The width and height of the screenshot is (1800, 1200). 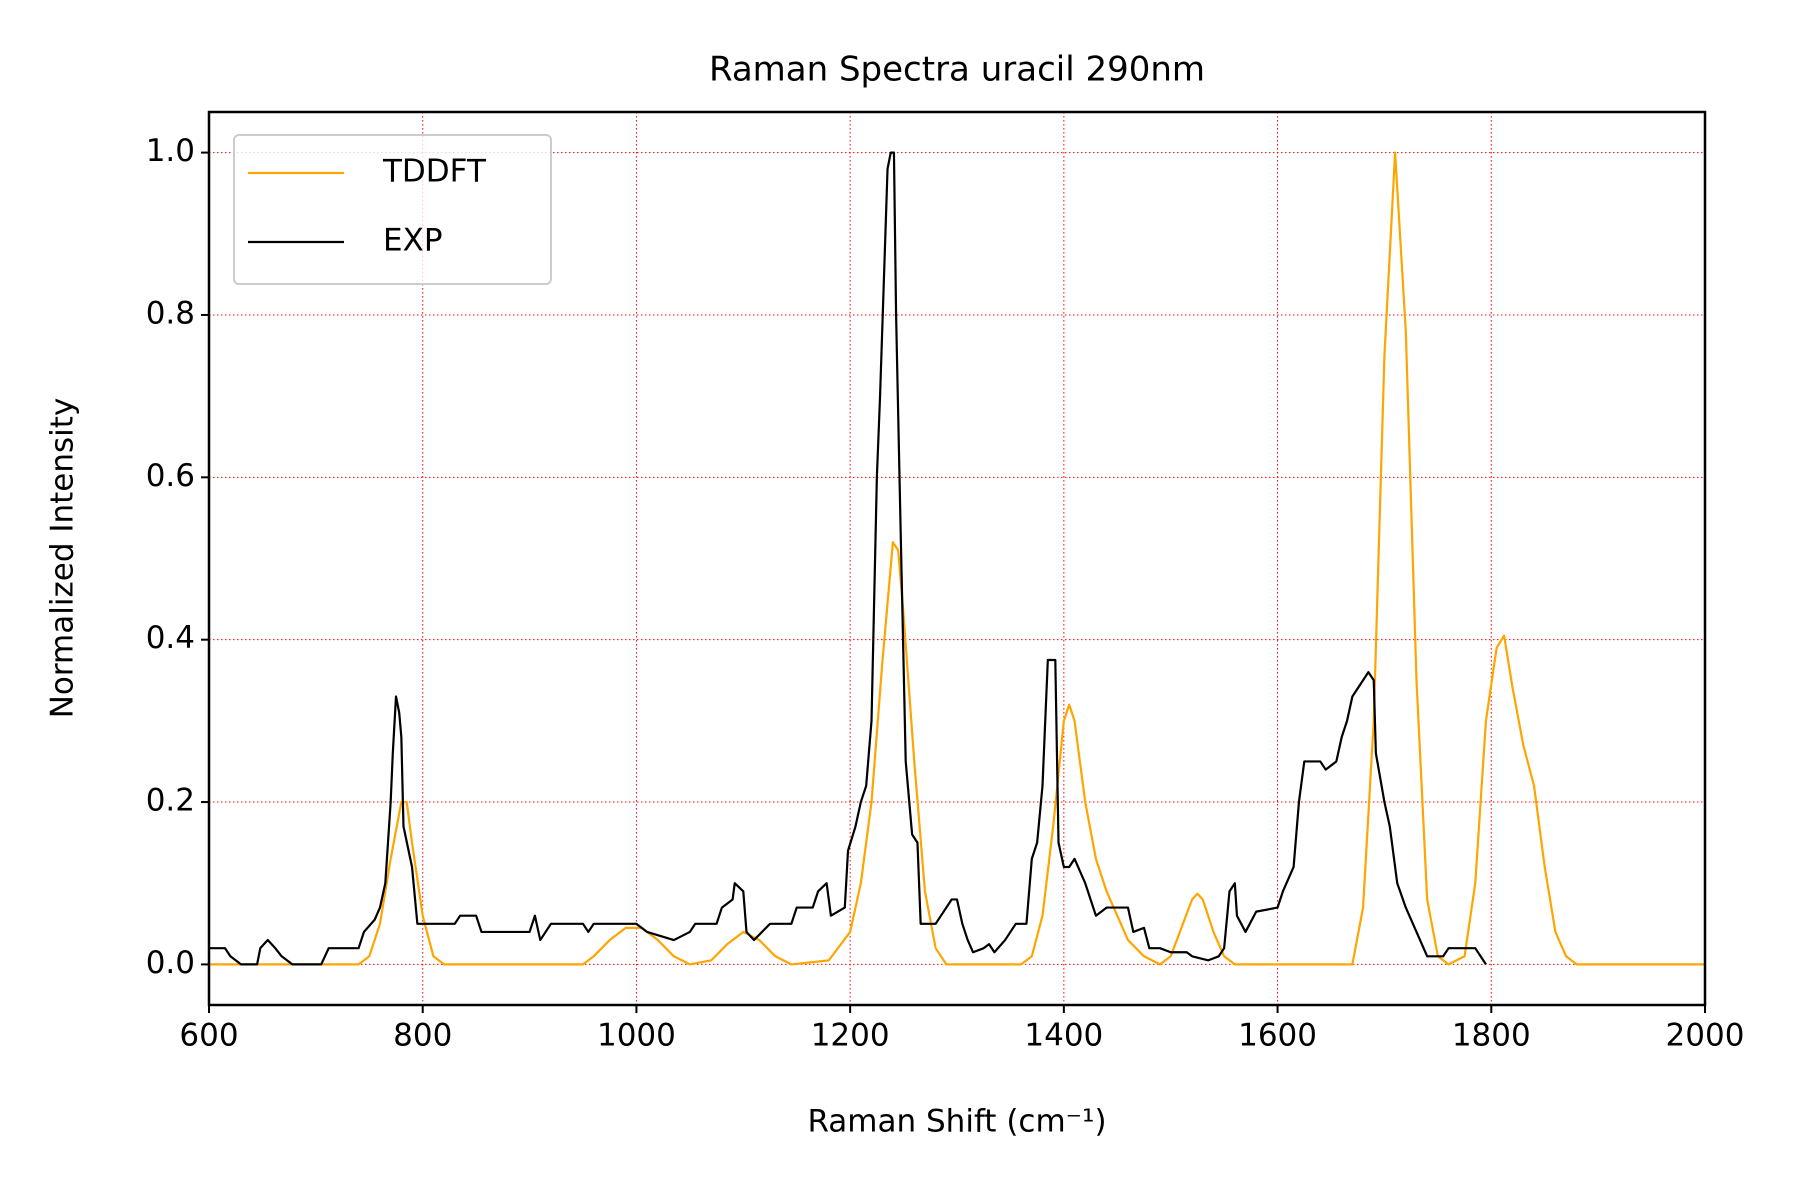 What do you see at coordinates (170, 963) in the screenshot?
I see `y-tick-label: 0.0` at bounding box center [170, 963].